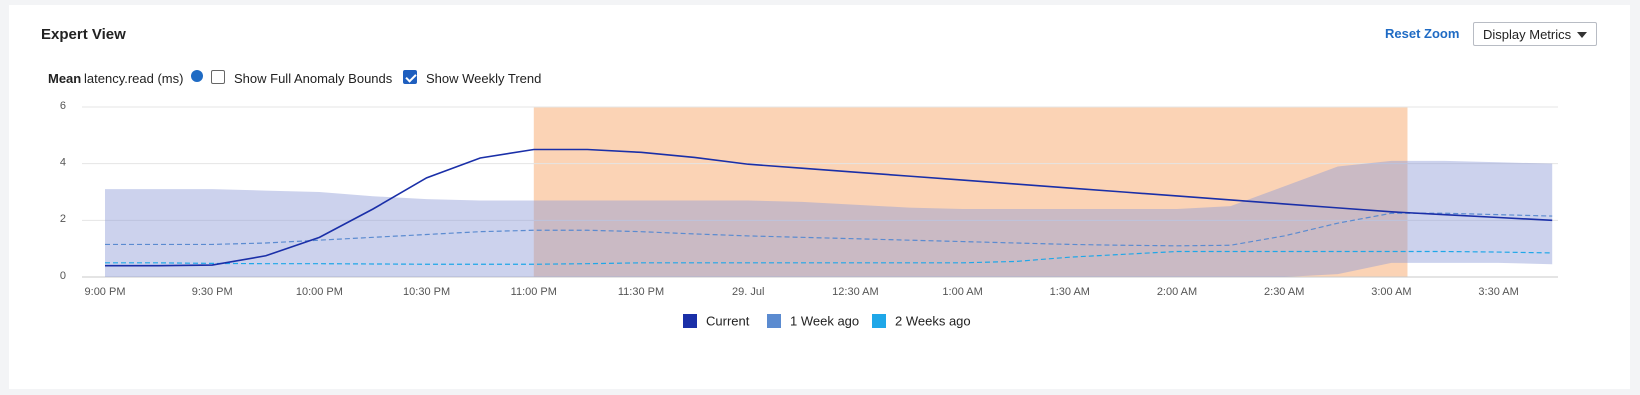 This screenshot has width=1640, height=395. I want to click on mean-label: Mean, so click(65, 78).